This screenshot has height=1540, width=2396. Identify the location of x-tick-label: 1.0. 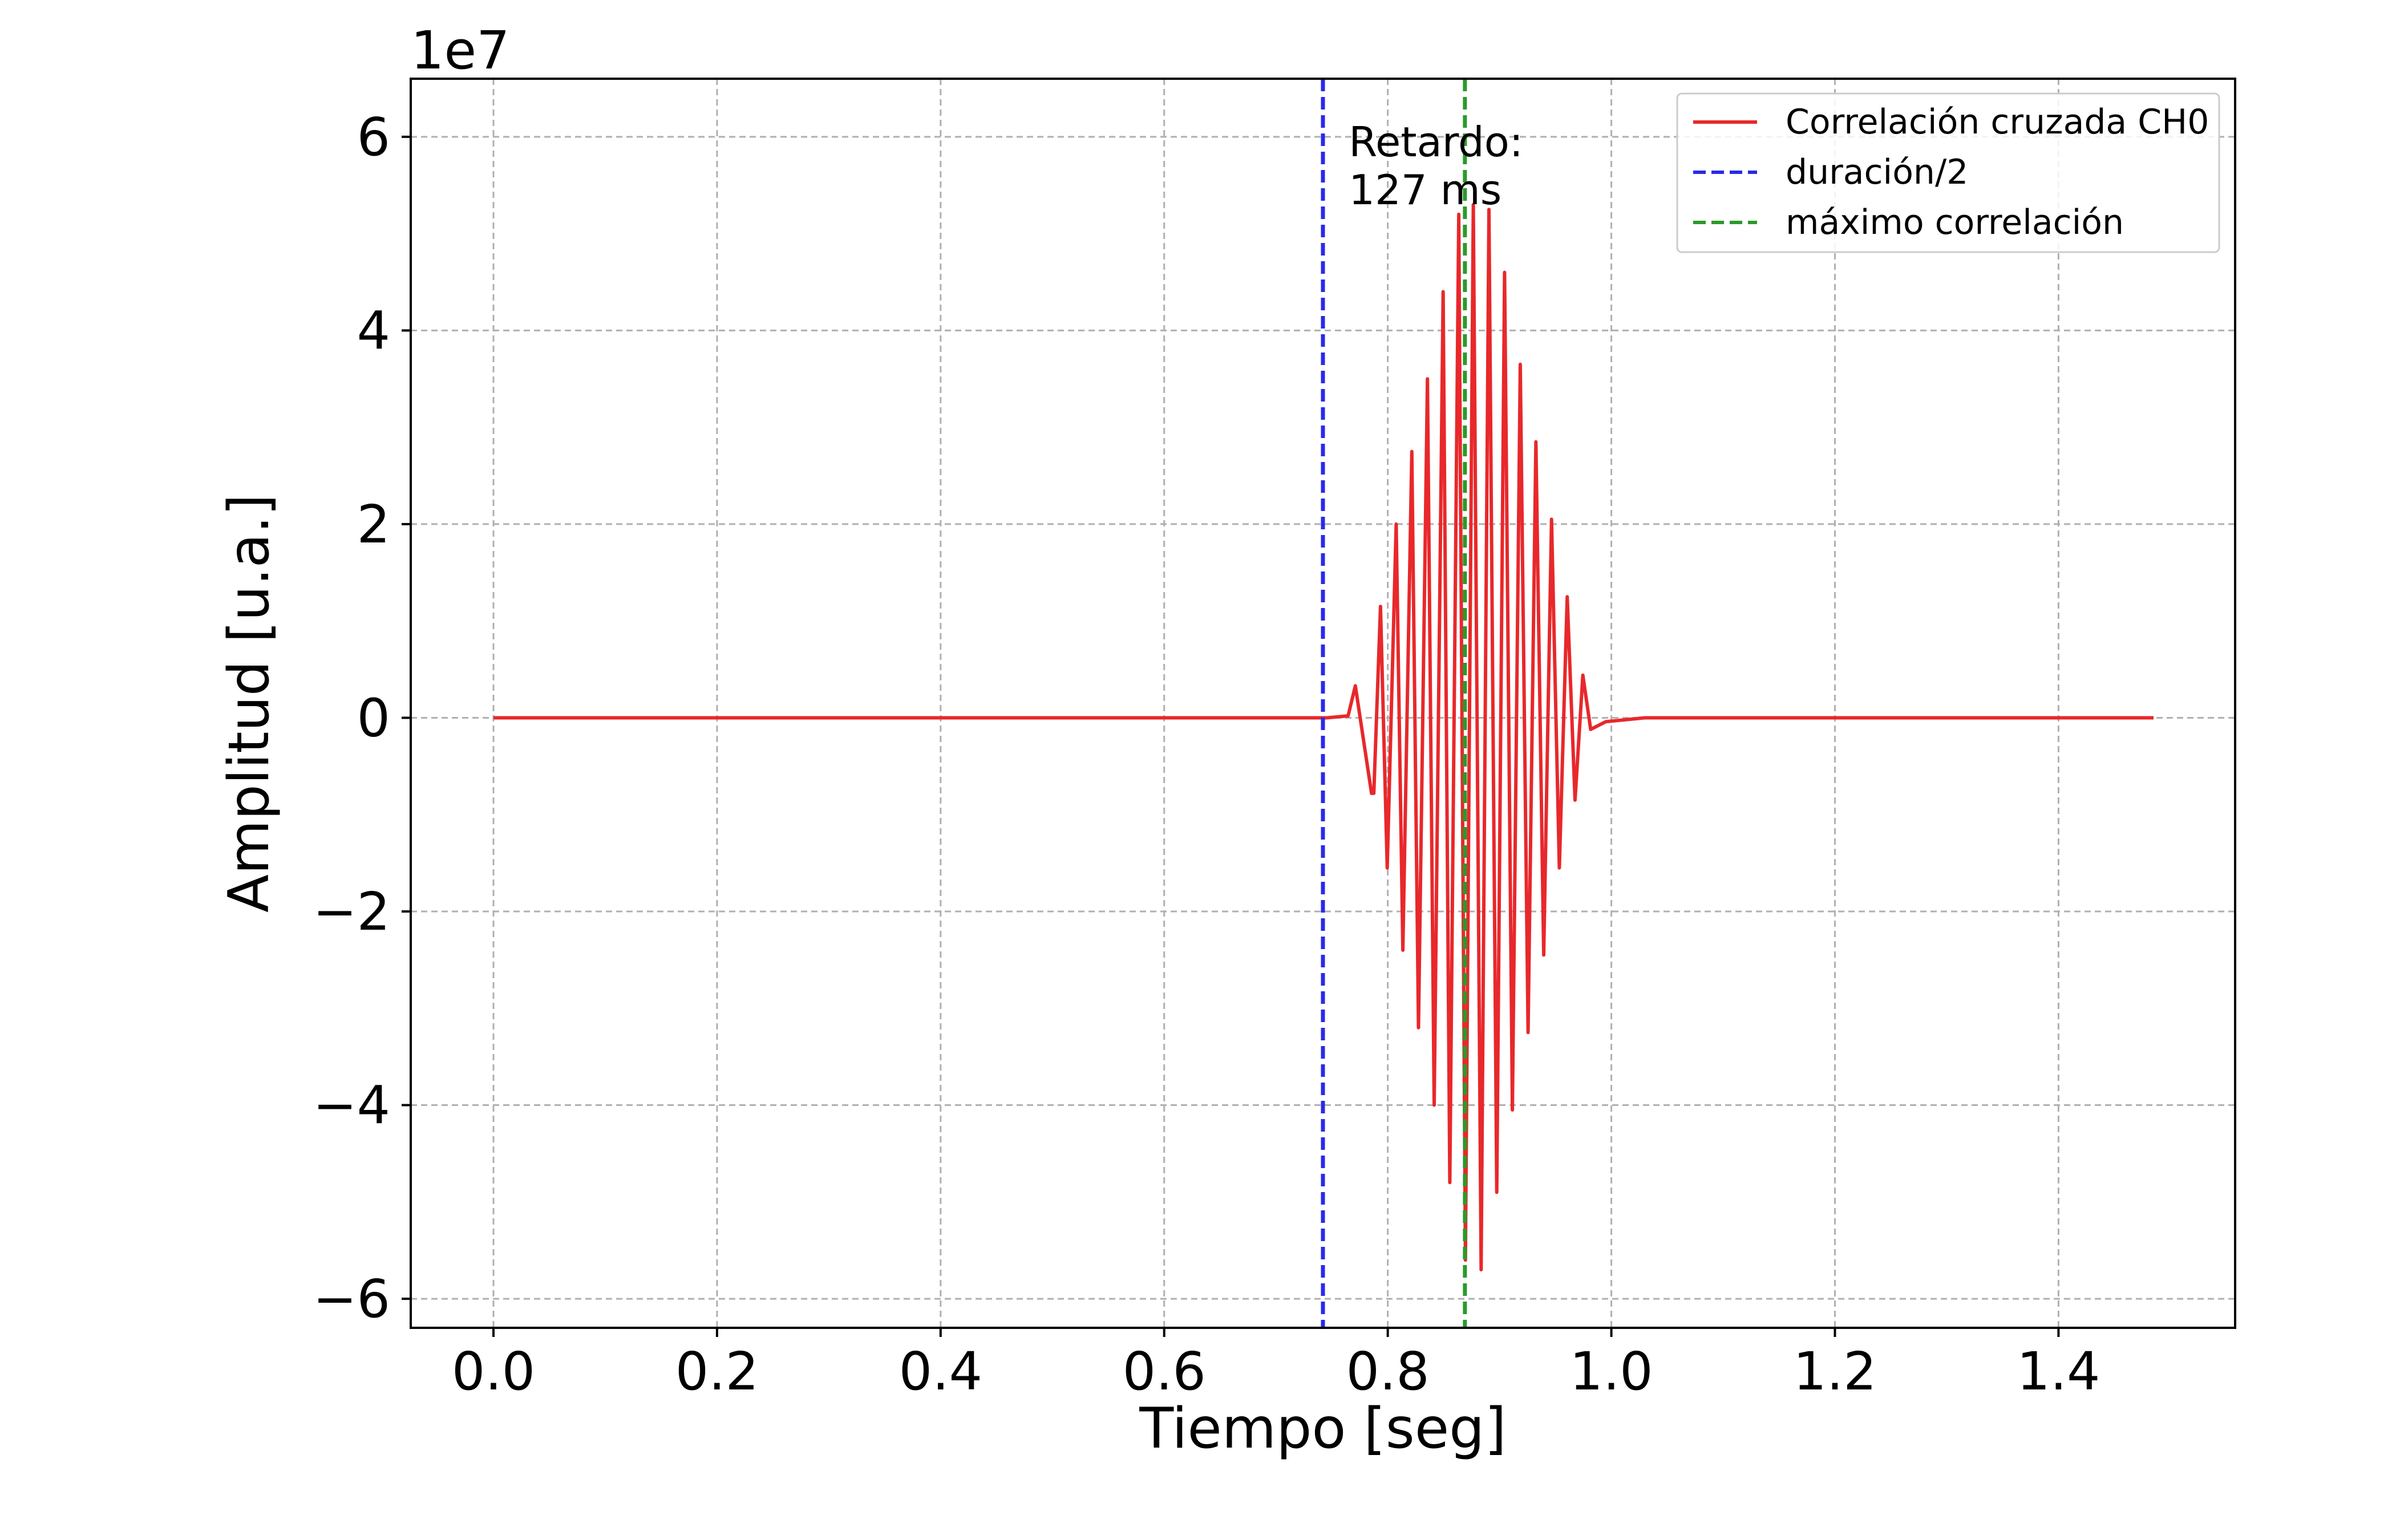
(1611, 1372).